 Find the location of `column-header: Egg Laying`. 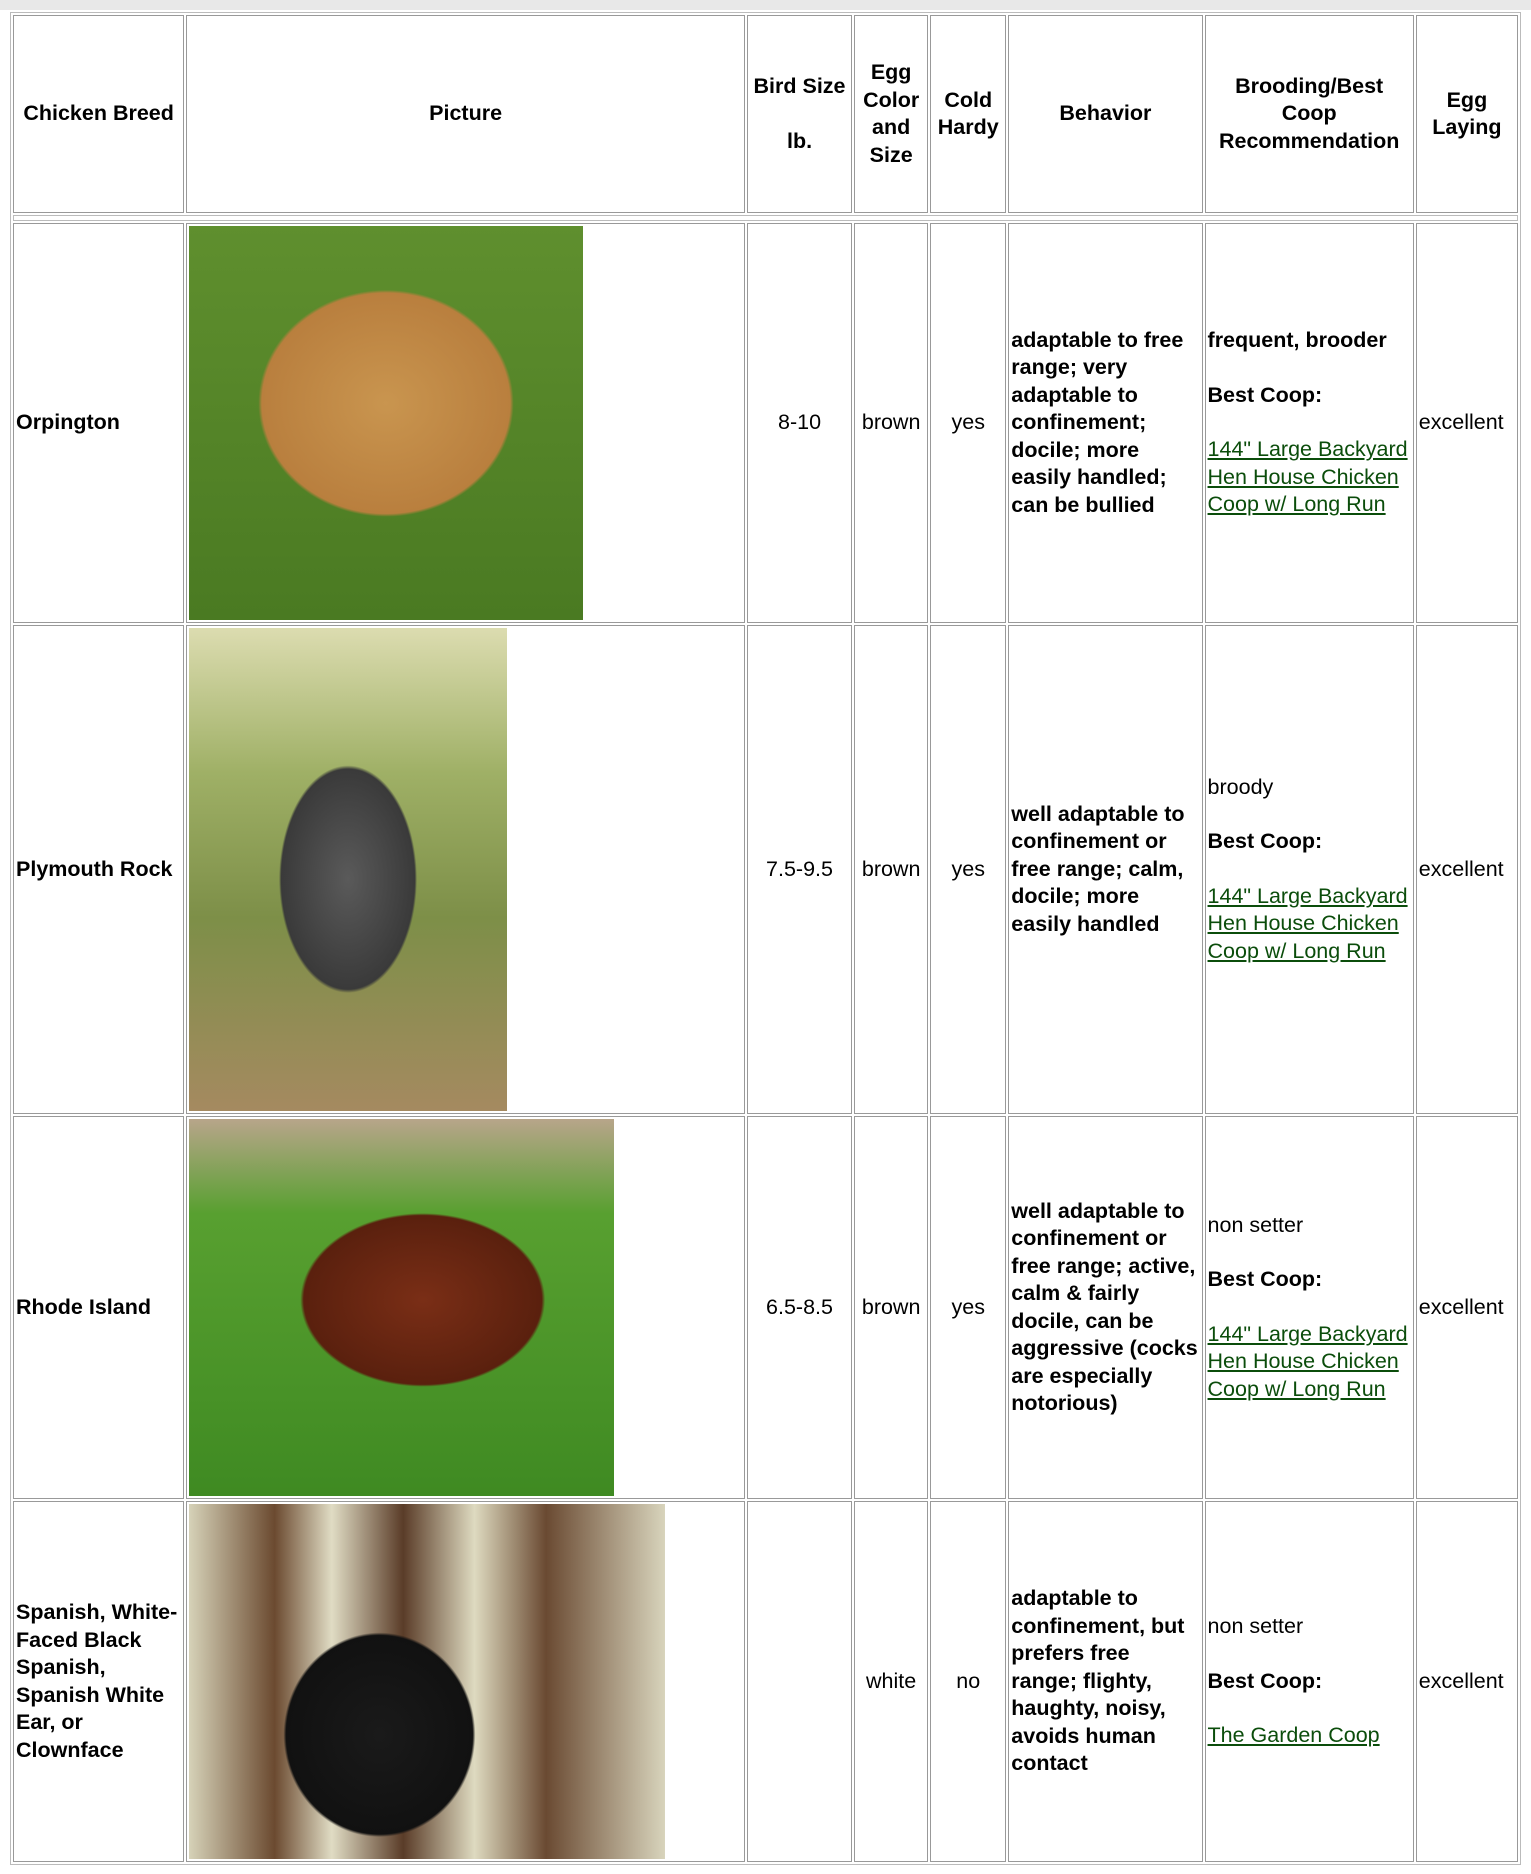

column-header: Egg Laying is located at coordinates (1466, 114).